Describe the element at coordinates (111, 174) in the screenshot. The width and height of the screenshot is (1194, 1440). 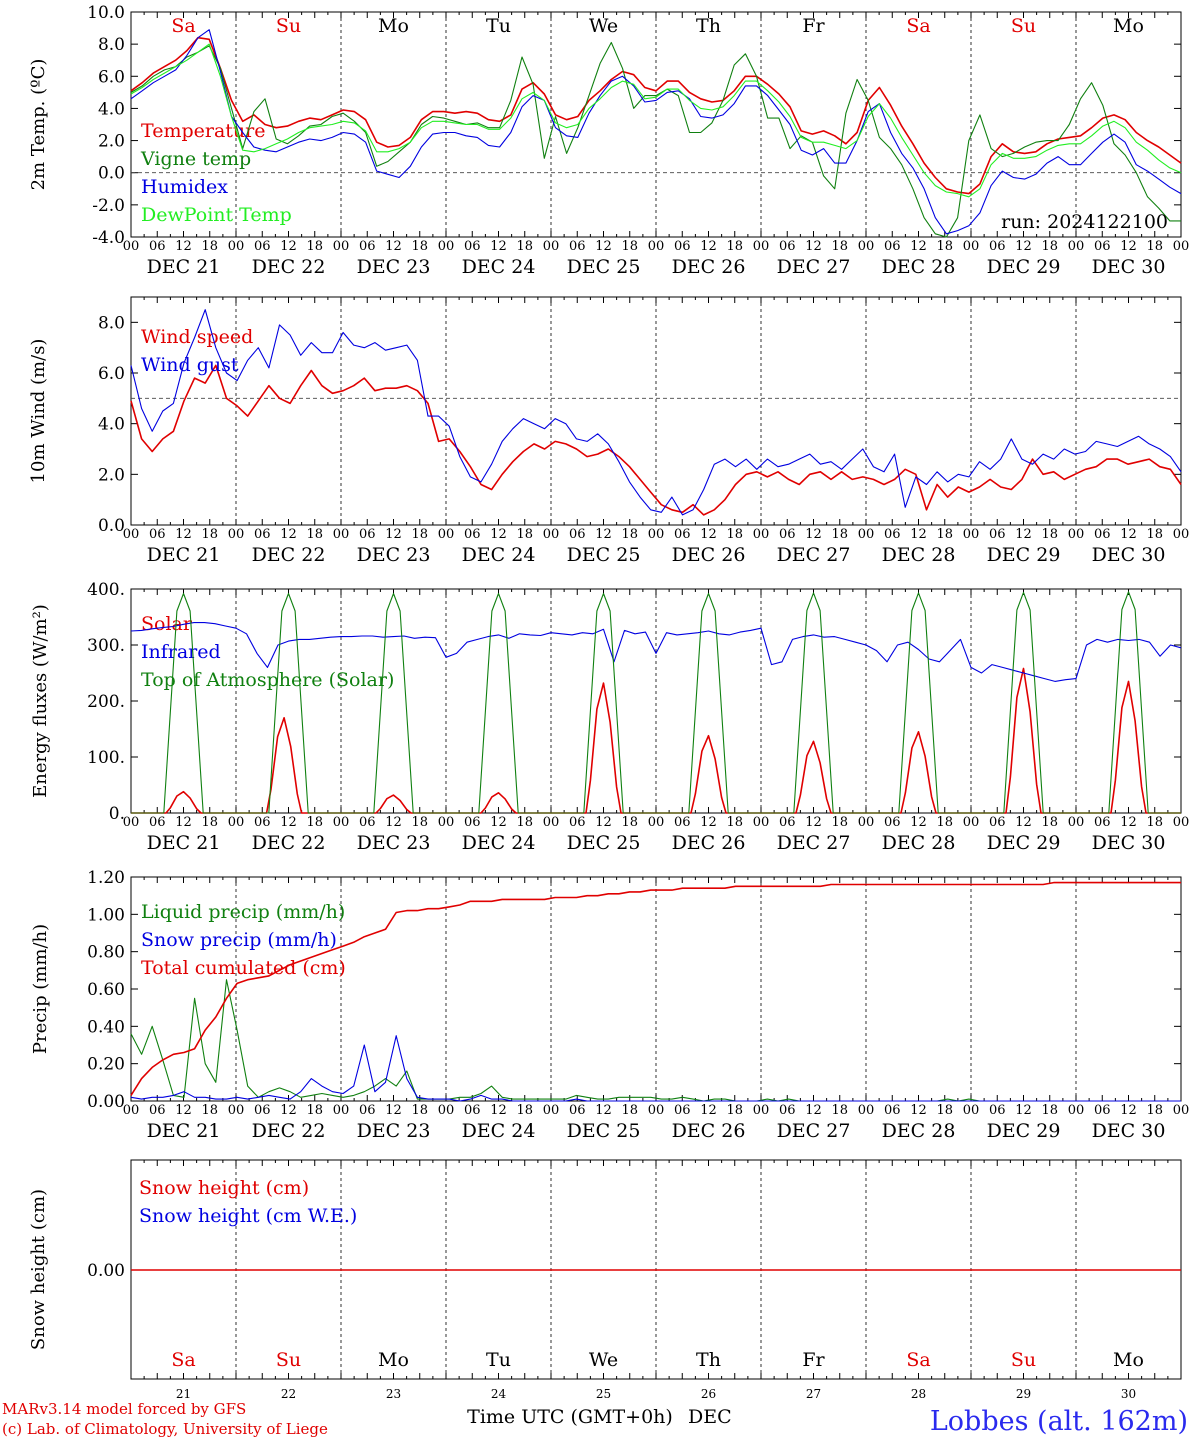
I see `y-tick-label: 0.0` at that location.